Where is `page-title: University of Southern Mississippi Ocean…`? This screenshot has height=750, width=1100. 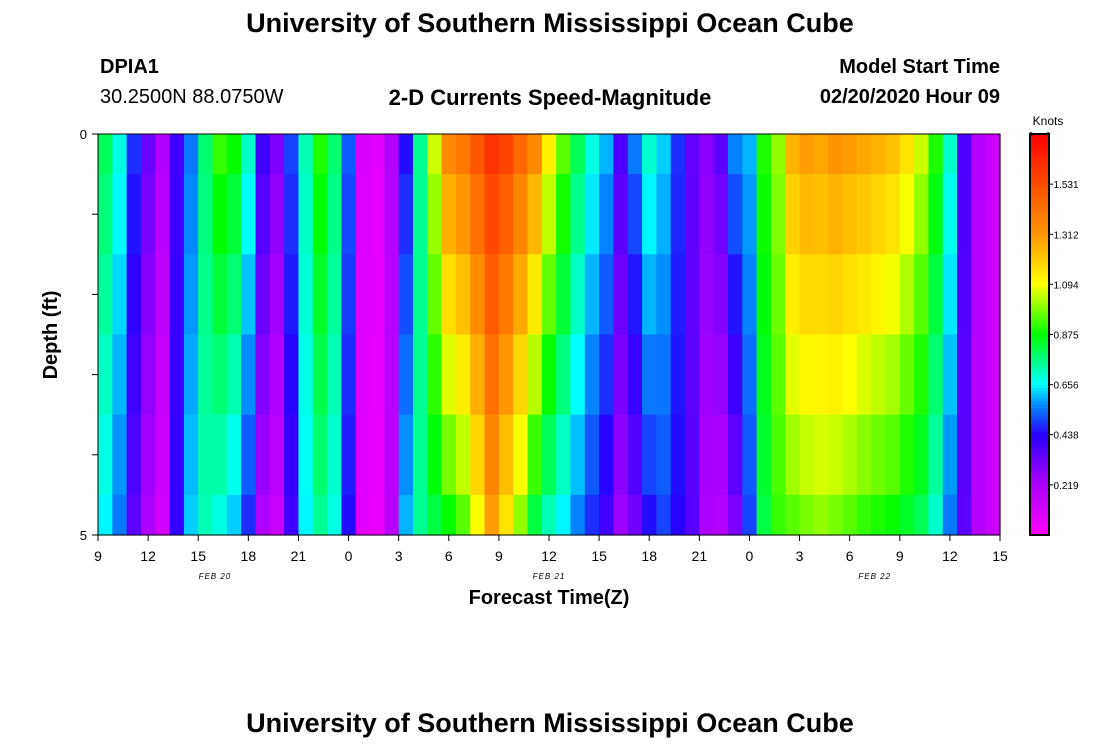
page-title: University of Southern Mississippi Ocean… is located at coordinates (550, 23).